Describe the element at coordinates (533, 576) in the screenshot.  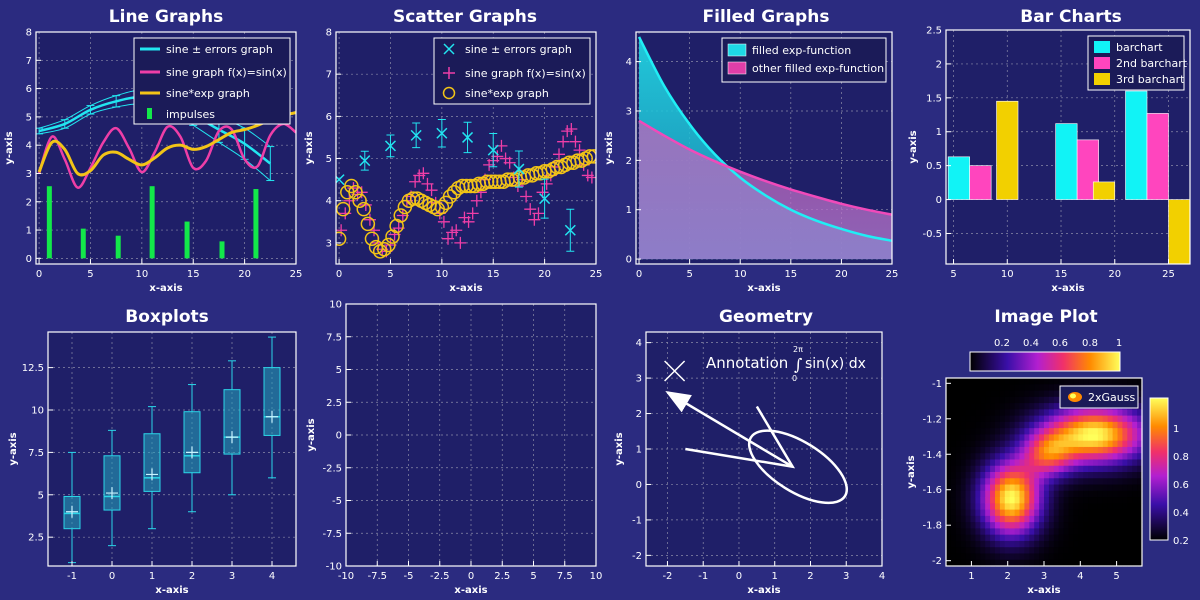
I see `empty-xtick-label: 5` at that location.